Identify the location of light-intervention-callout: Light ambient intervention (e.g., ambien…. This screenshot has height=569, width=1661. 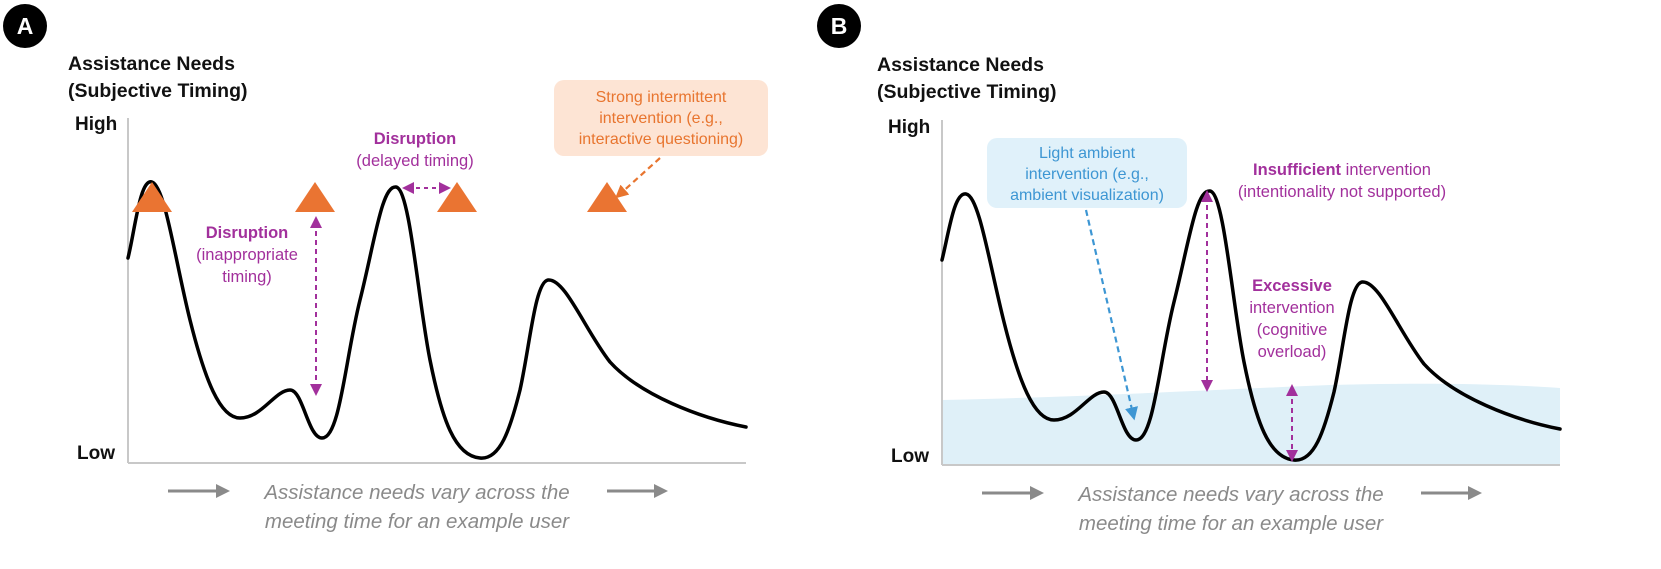
(1087, 173).